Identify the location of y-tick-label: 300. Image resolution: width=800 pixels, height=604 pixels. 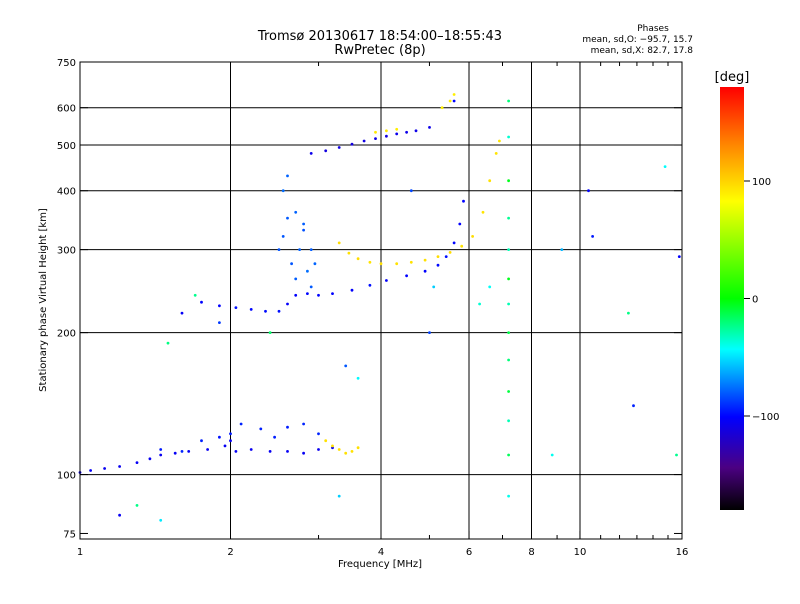
(66, 251).